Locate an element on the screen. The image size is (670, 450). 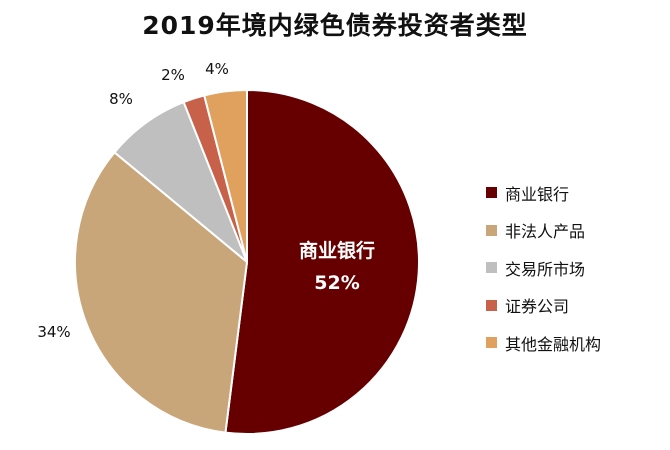
inner-slice-label: 商业银行 is located at coordinates (337, 250).